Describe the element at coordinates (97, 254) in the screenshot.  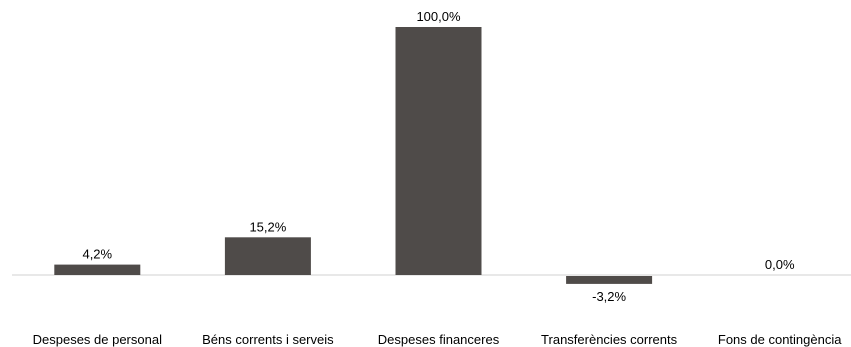
I see `value-label-0: 4,2%` at that location.